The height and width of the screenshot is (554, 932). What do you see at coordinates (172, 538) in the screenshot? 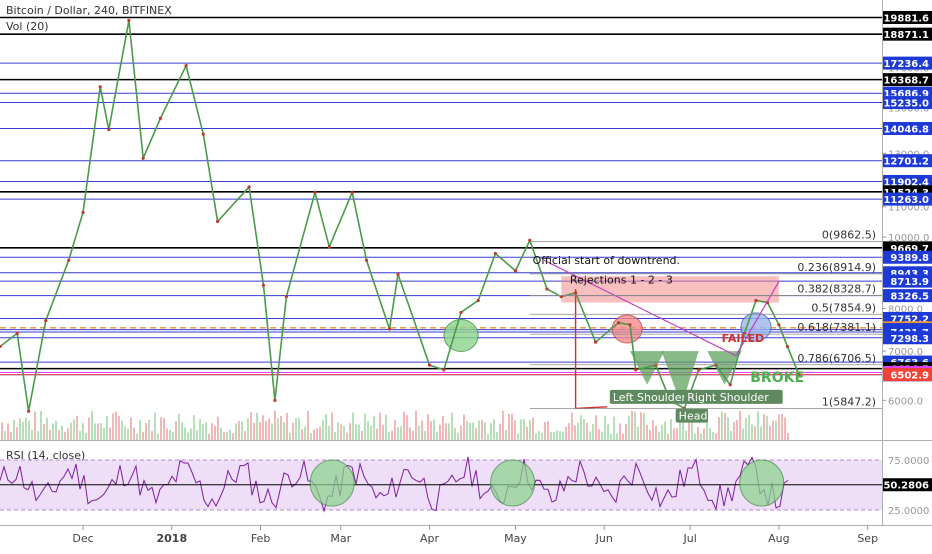
I see `time-tick-label: 2018` at bounding box center [172, 538].